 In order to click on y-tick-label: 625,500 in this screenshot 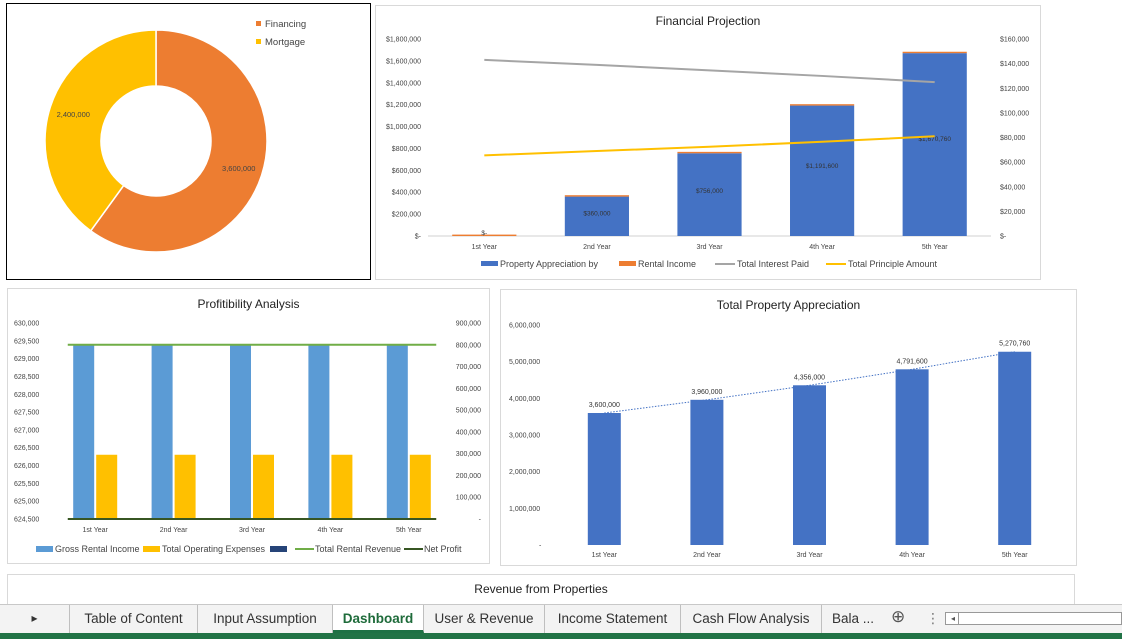, I will do `click(26, 484)`.